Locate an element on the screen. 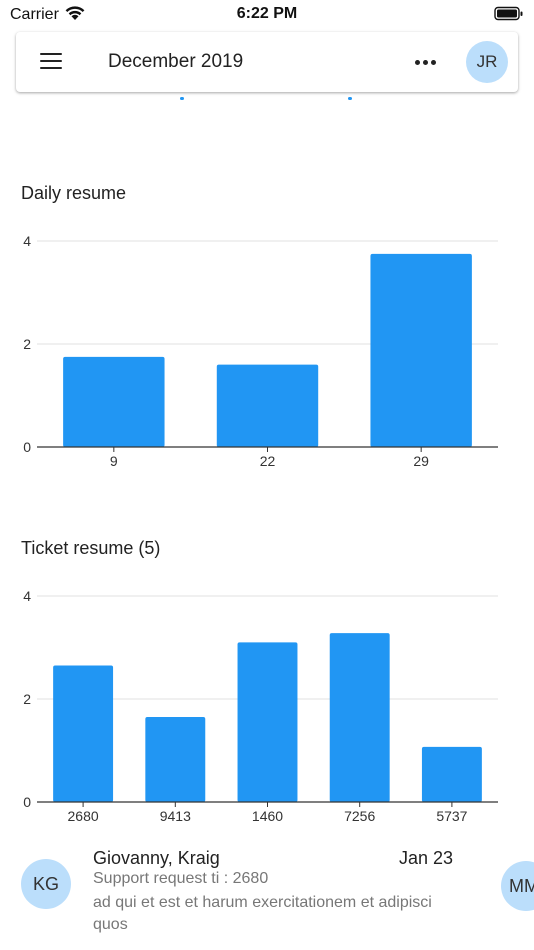 This screenshot has width=534, height=950. chart-title-daily: Daily resume is located at coordinates (74, 193).